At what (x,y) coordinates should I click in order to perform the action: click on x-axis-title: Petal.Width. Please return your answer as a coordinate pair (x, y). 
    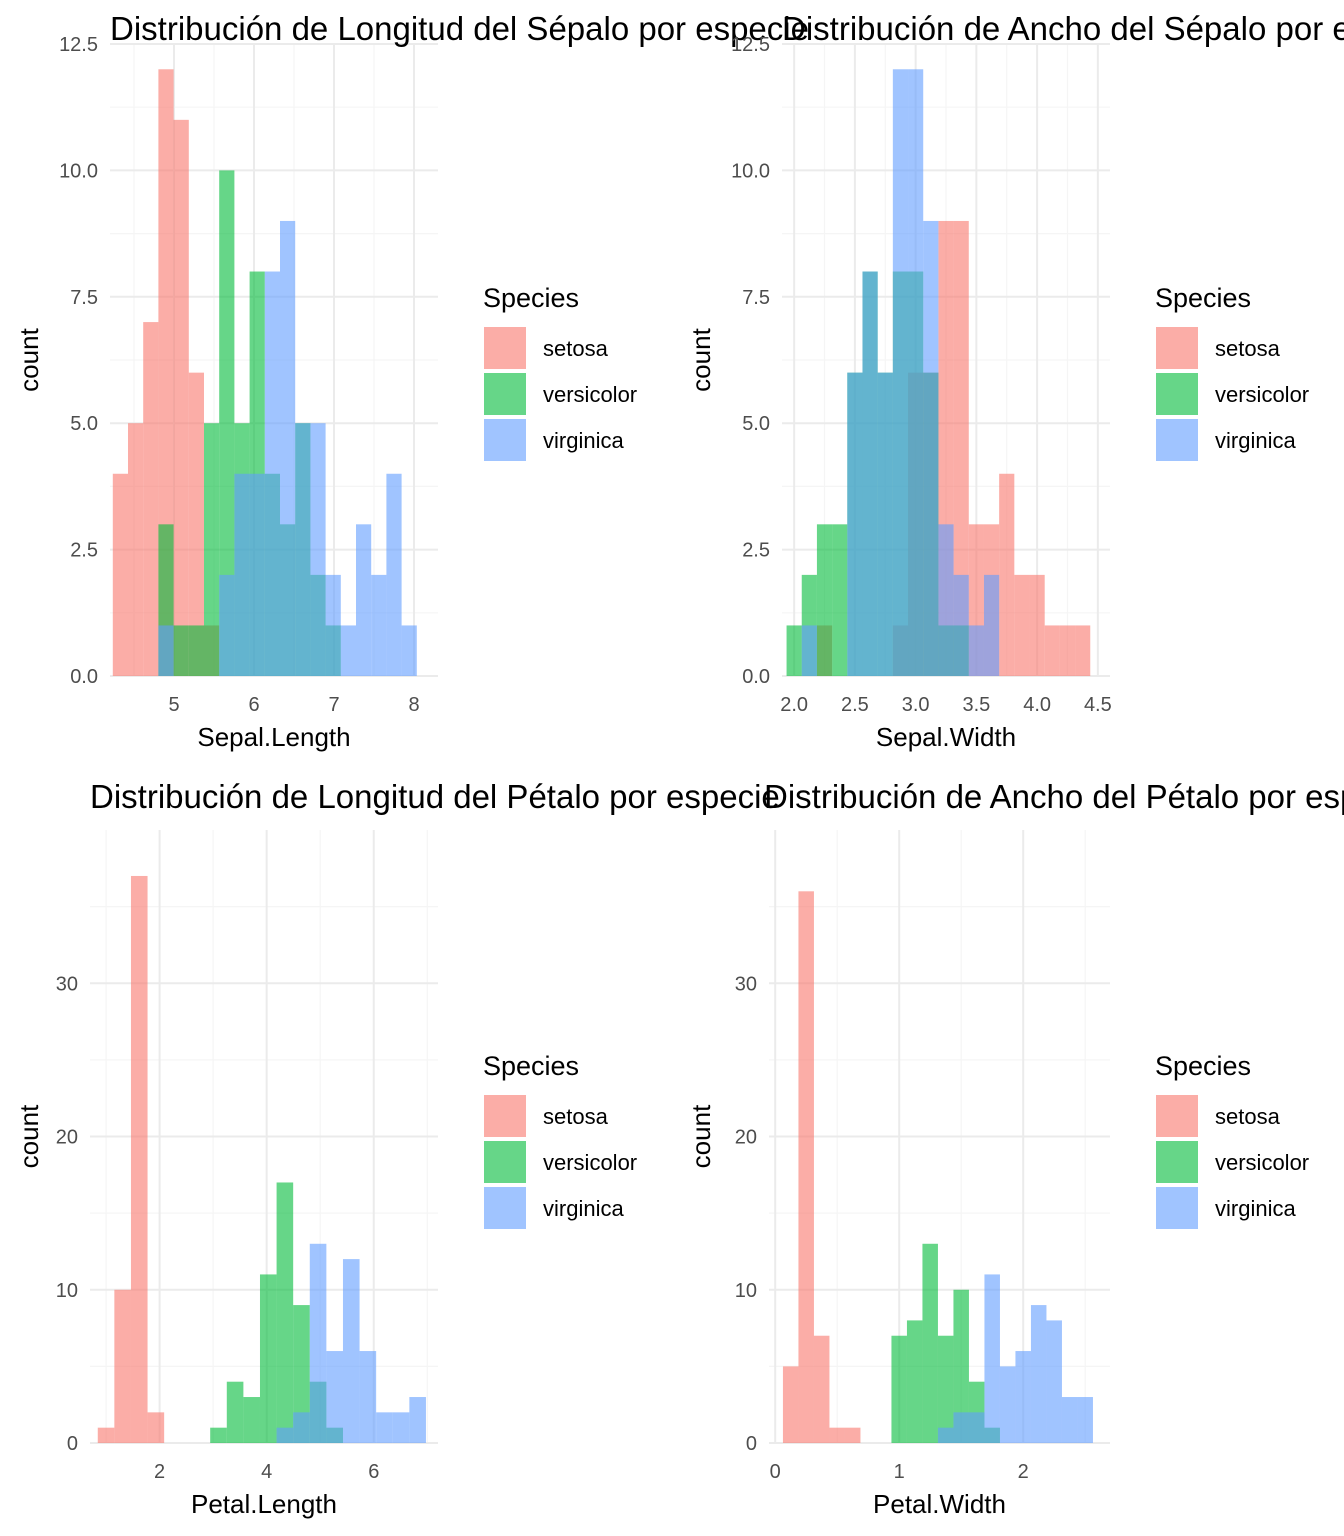
    Looking at the image, I should click on (939, 1504).